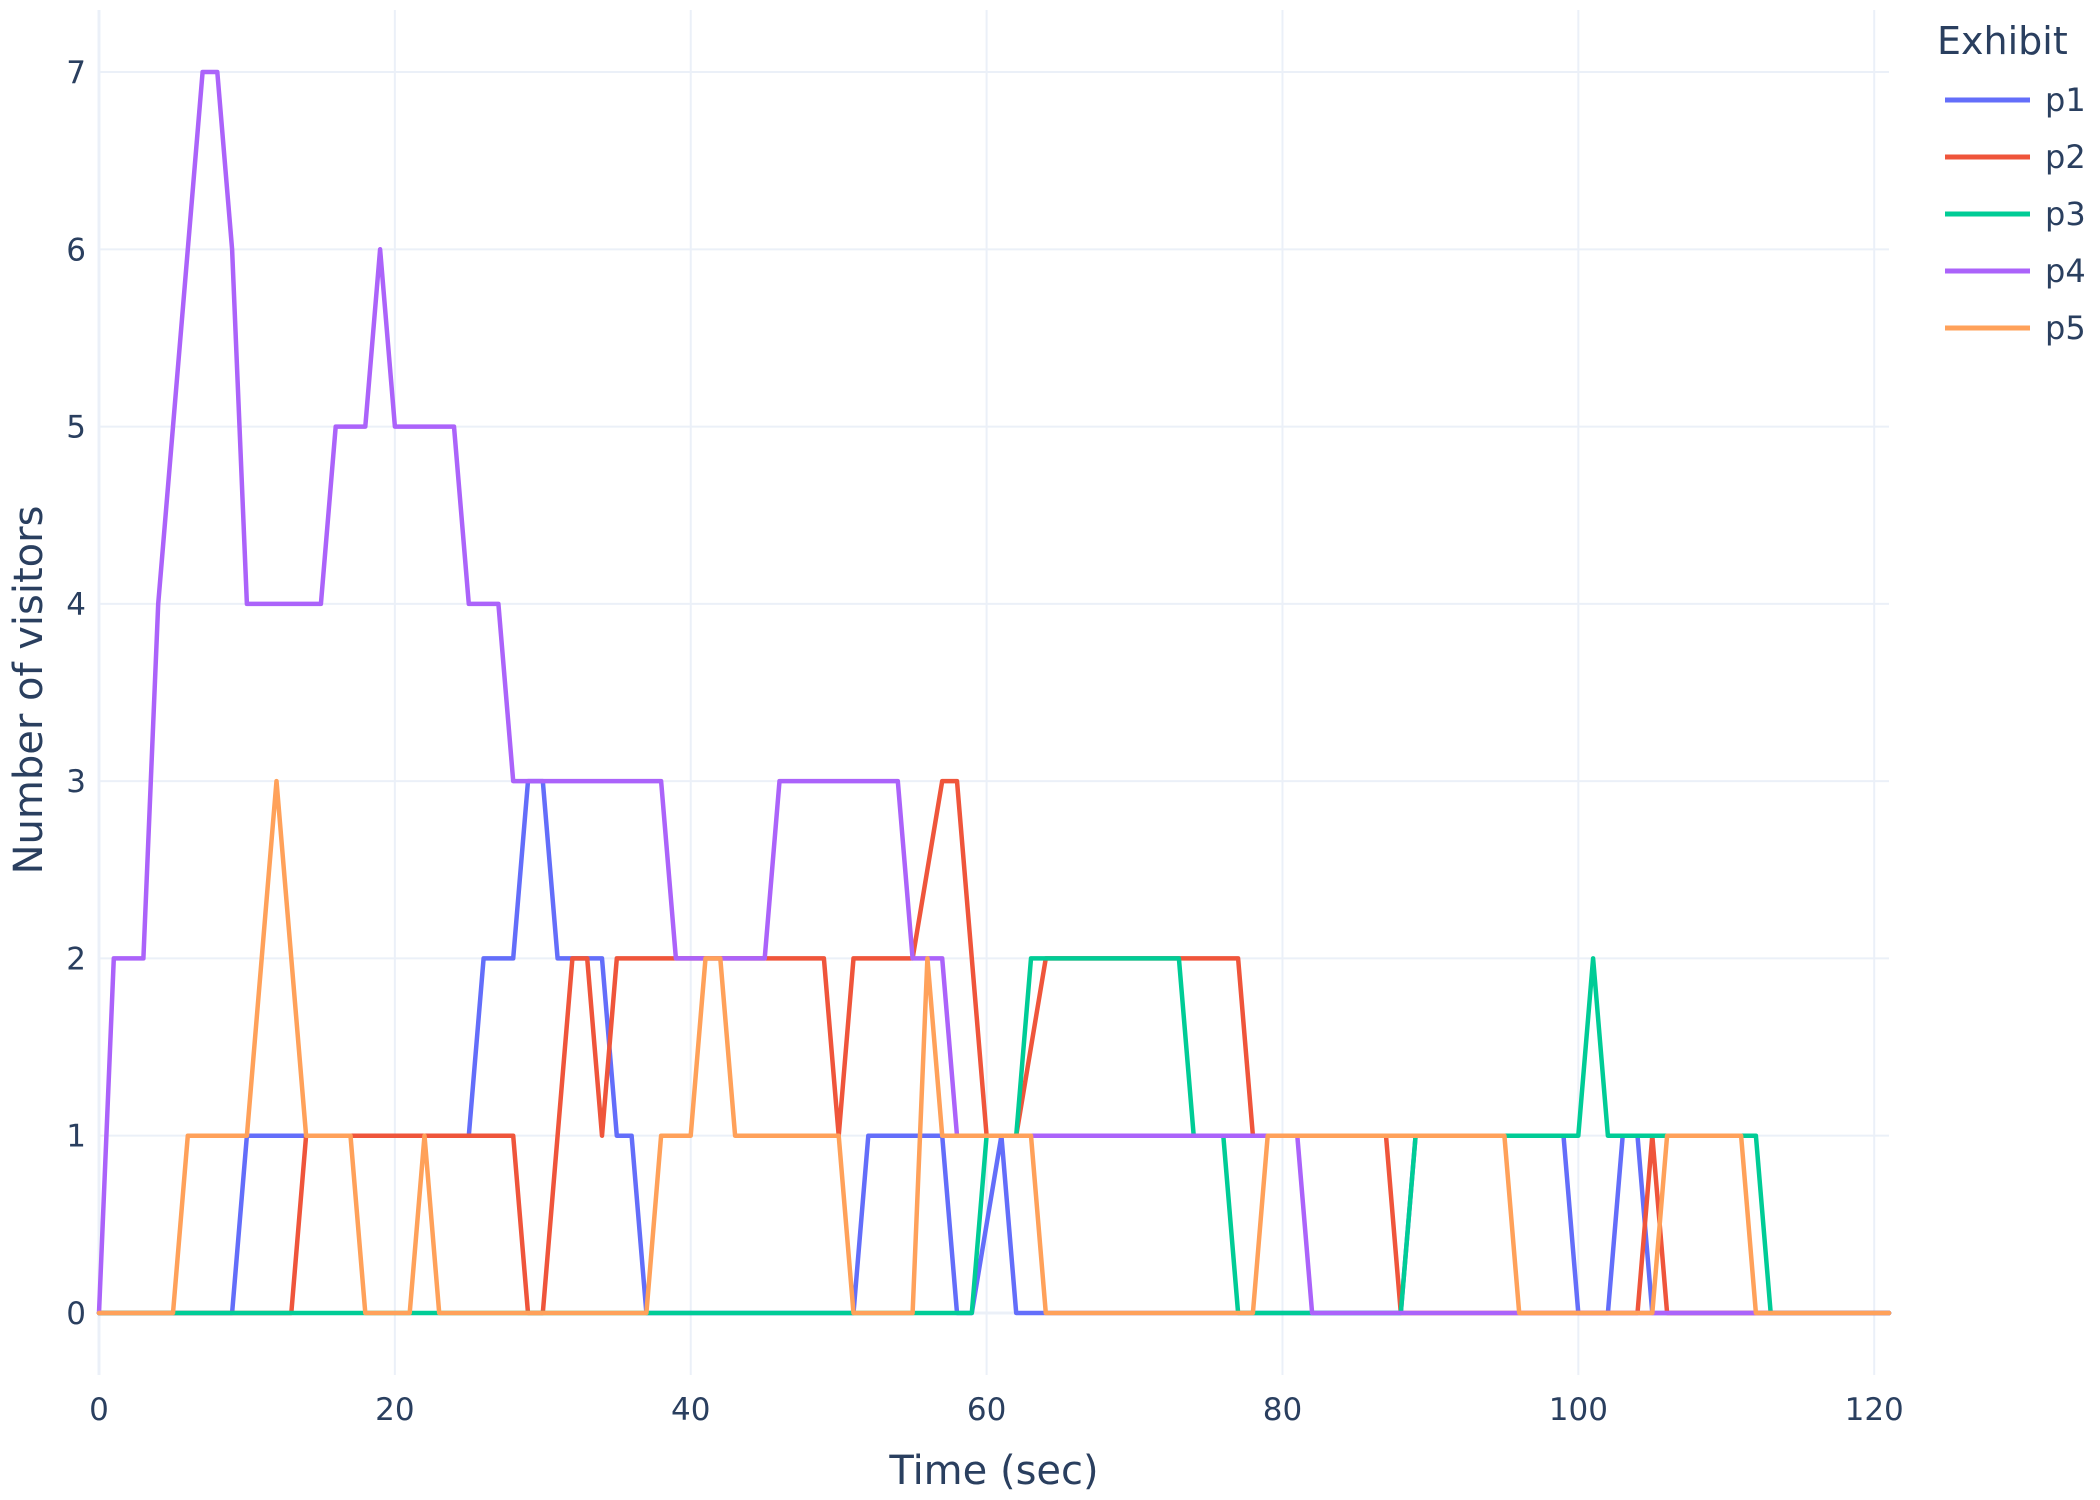 The height and width of the screenshot is (1500, 2100). I want to click on x-tick-label: 0, so click(99, 1410).